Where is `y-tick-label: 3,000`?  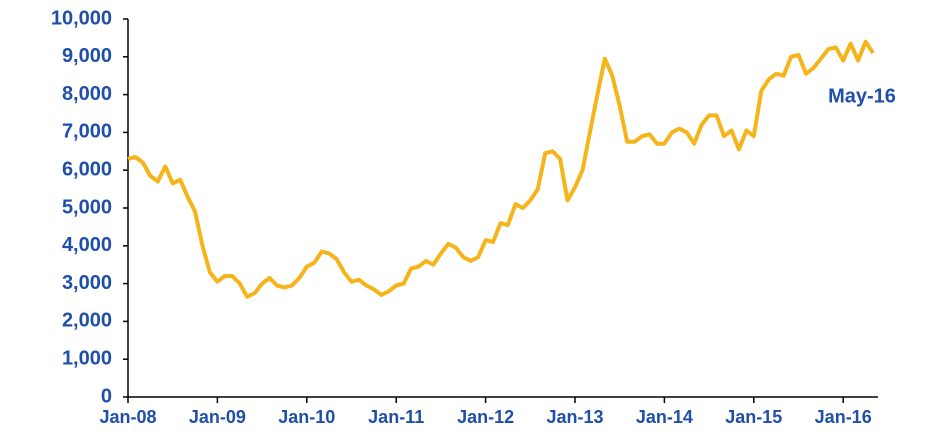
y-tick-label: 3,000 is located at coordinates (87, 283).